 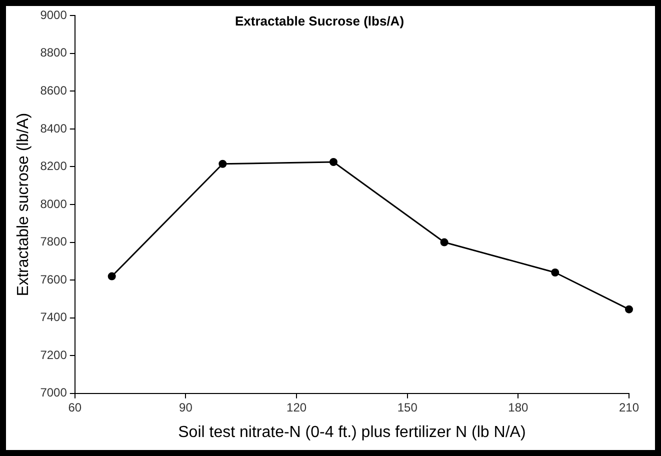 I want to click on x-tick-label: 180, so click(x=518, y=407).